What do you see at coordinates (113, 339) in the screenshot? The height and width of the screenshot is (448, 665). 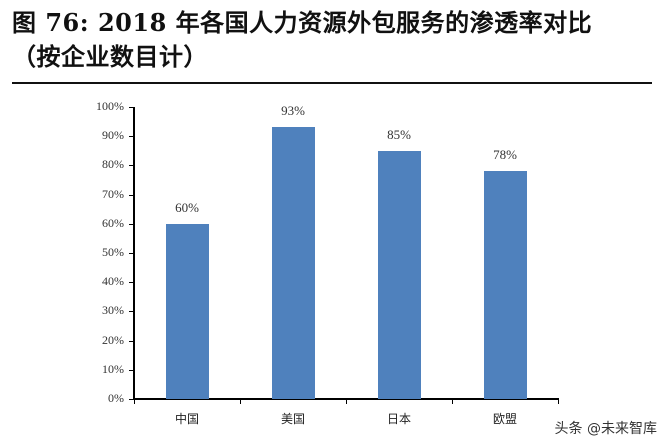 I see `y-tick-label: 20%` at bounding box center [113, 339].